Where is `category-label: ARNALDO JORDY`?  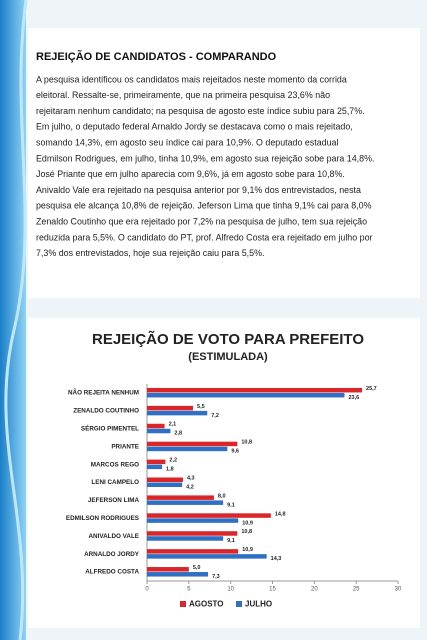 category-label: ARNALDO JORDY is located at coordinates (112, 554).